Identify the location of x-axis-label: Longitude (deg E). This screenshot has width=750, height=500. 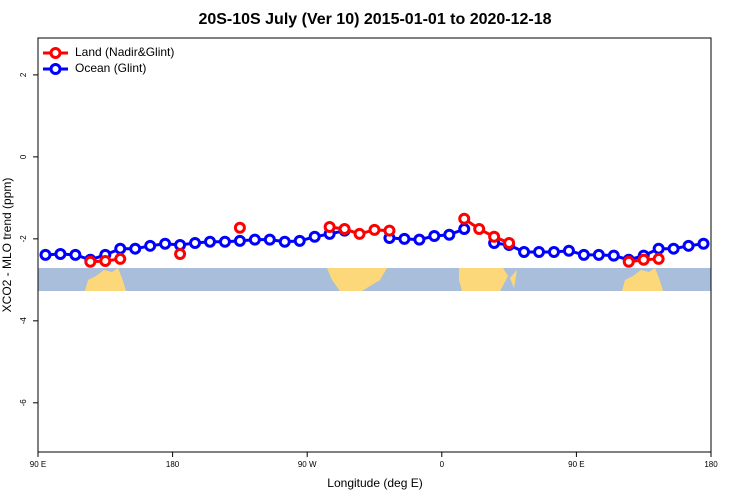
(374, 483).